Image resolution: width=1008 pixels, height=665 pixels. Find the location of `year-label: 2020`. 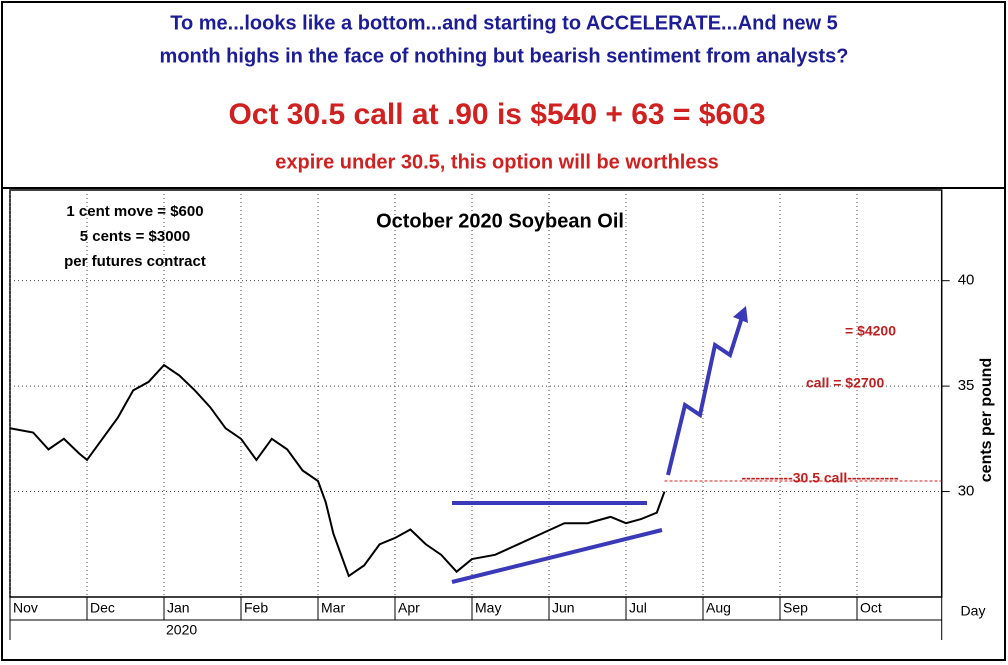

year-label: 2020 is located at coordinates (181, 630).